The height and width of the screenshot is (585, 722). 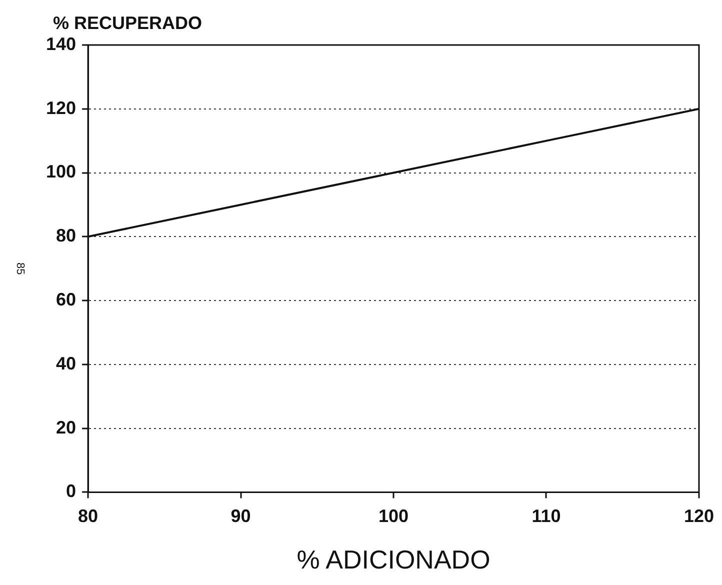 What do you see at coordinates (699, 516) in the screenshot?
I see `x-tick-label: 120` at bounding box center [699, 516].